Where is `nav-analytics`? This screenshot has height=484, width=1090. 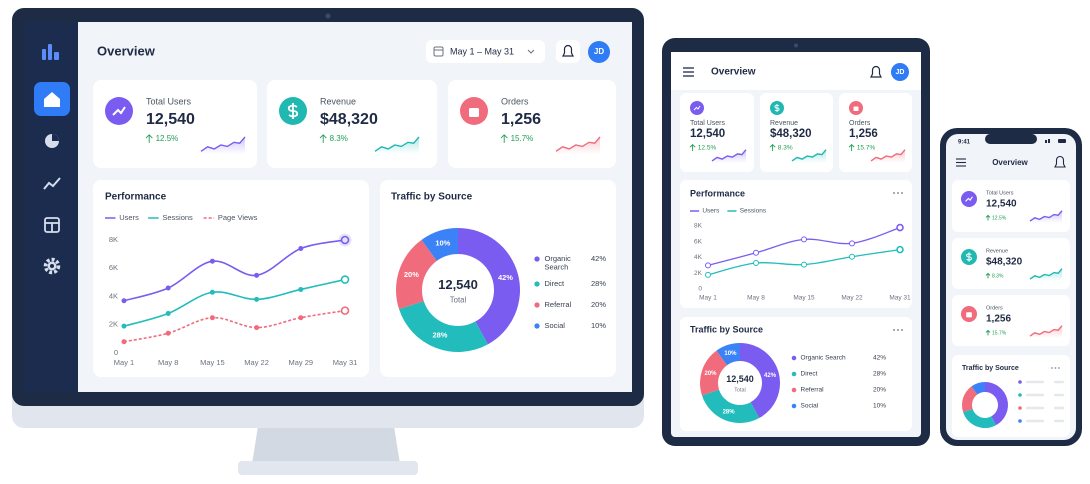 nav-analytics is located at coordinates (52, 183).